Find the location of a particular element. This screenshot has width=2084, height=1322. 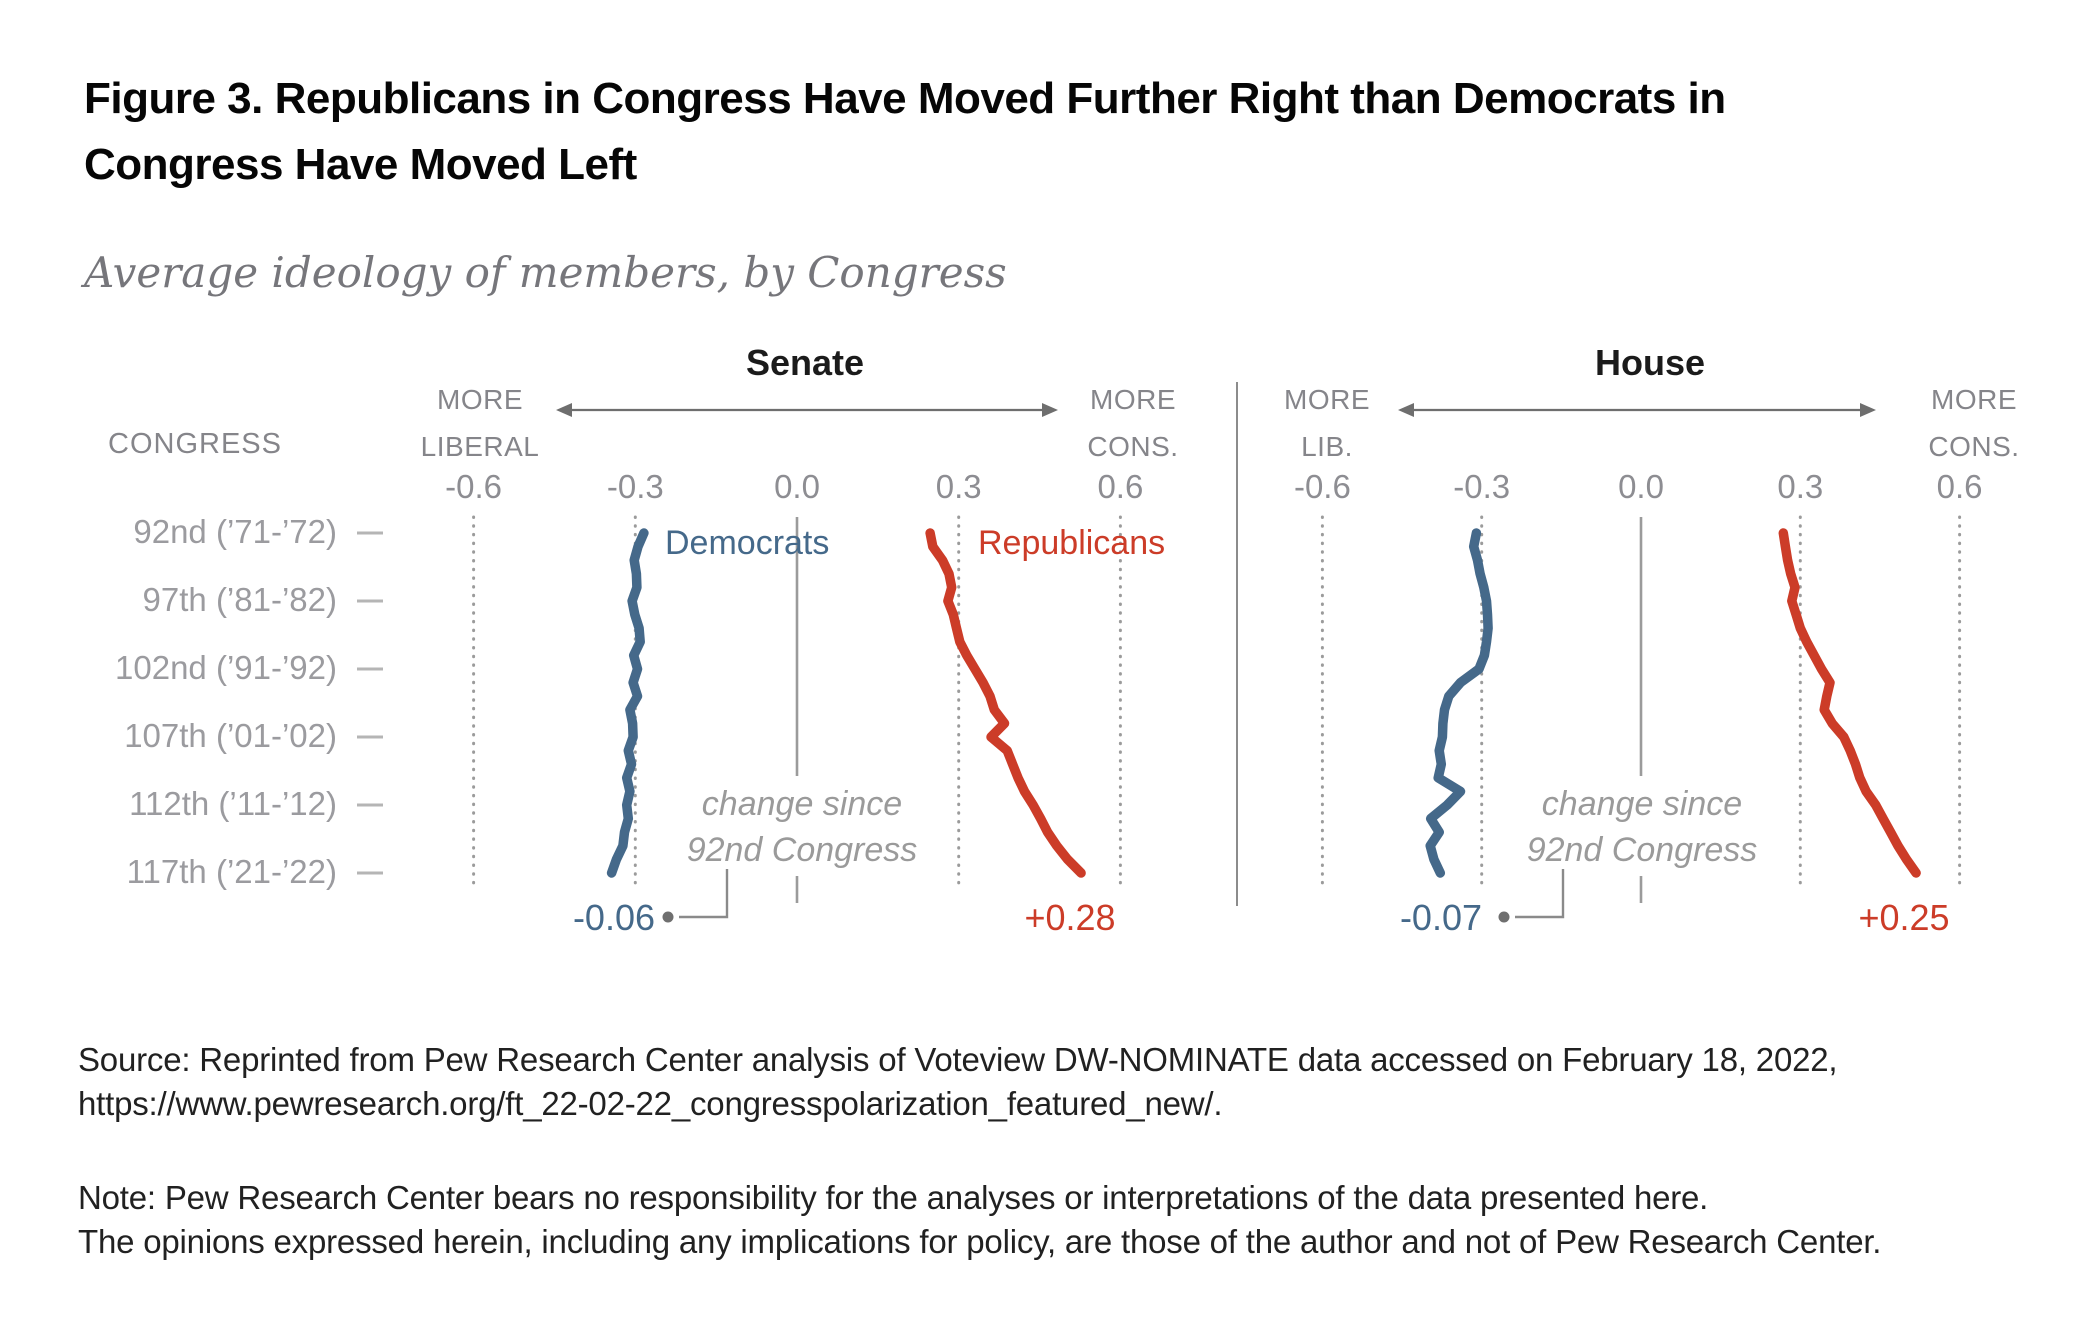

panel-header-house: House is located at coordinates (1650, 362).